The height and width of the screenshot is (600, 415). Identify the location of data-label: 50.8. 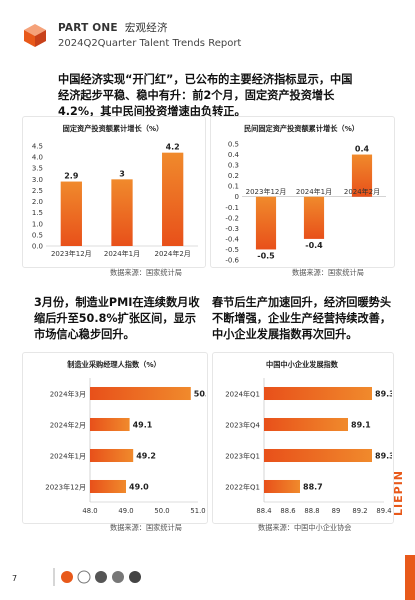
(200, 394).